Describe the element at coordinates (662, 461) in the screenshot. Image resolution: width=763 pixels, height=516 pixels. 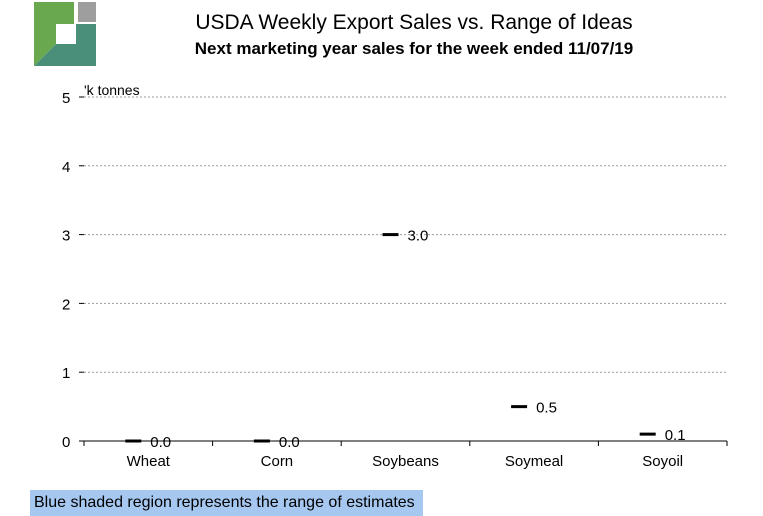
I see `x-tick-label: Soyoil` at that location.